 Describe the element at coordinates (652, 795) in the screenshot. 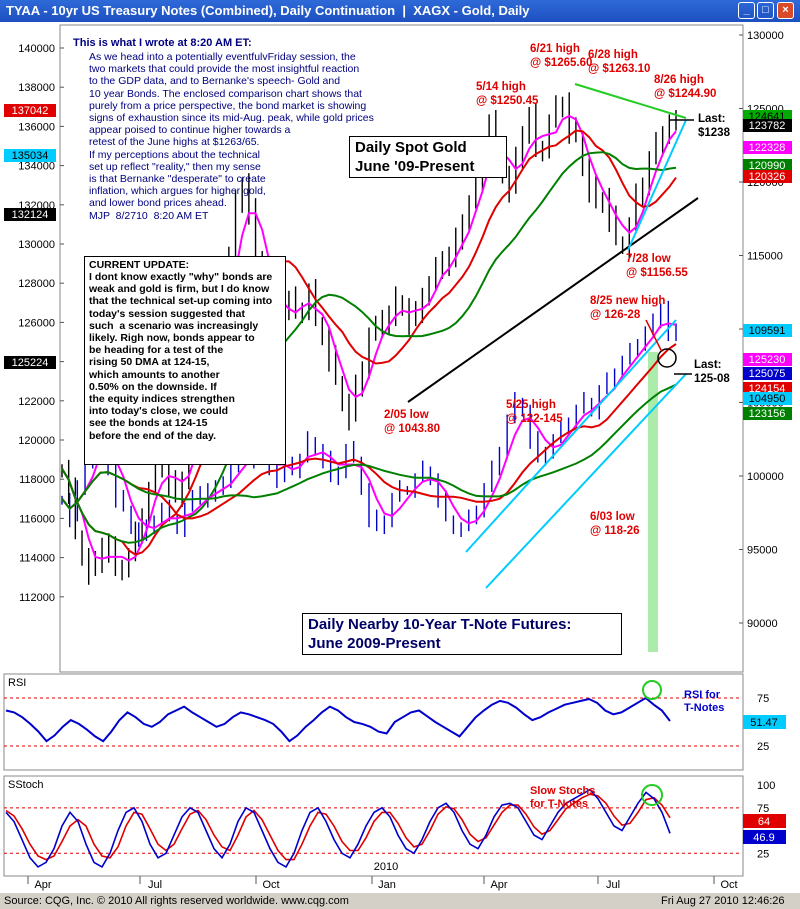

I see `stoch-peak-circle` at that location.